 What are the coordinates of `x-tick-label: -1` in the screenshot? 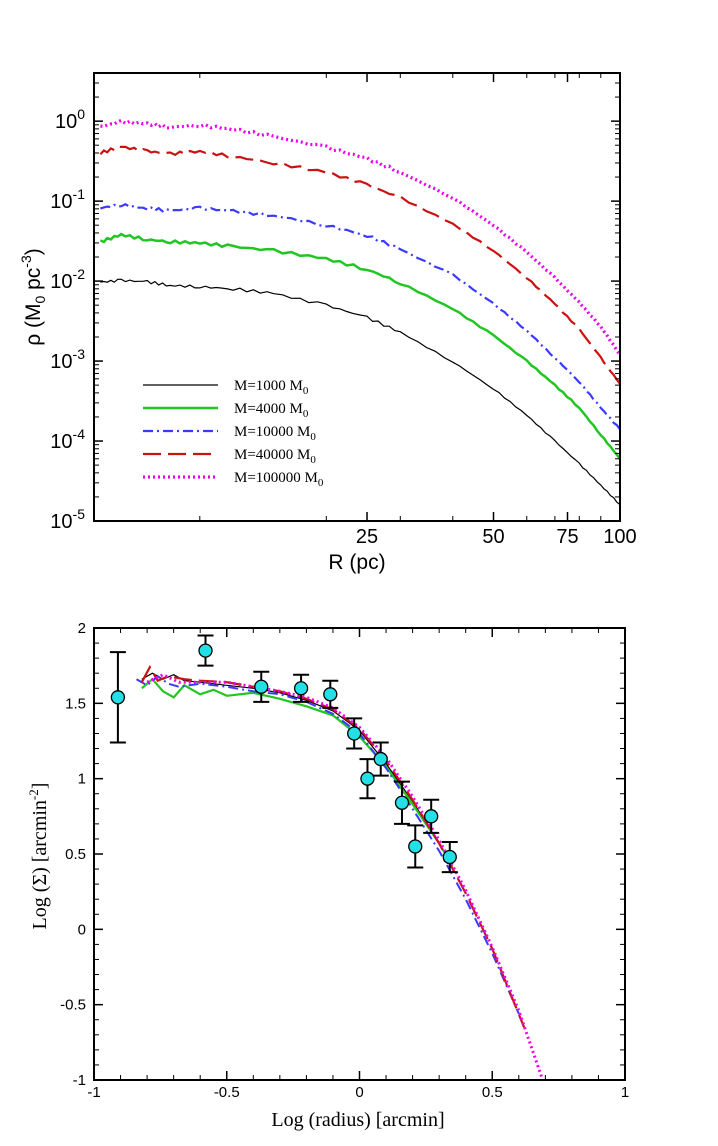 It's located at (93, 1092).